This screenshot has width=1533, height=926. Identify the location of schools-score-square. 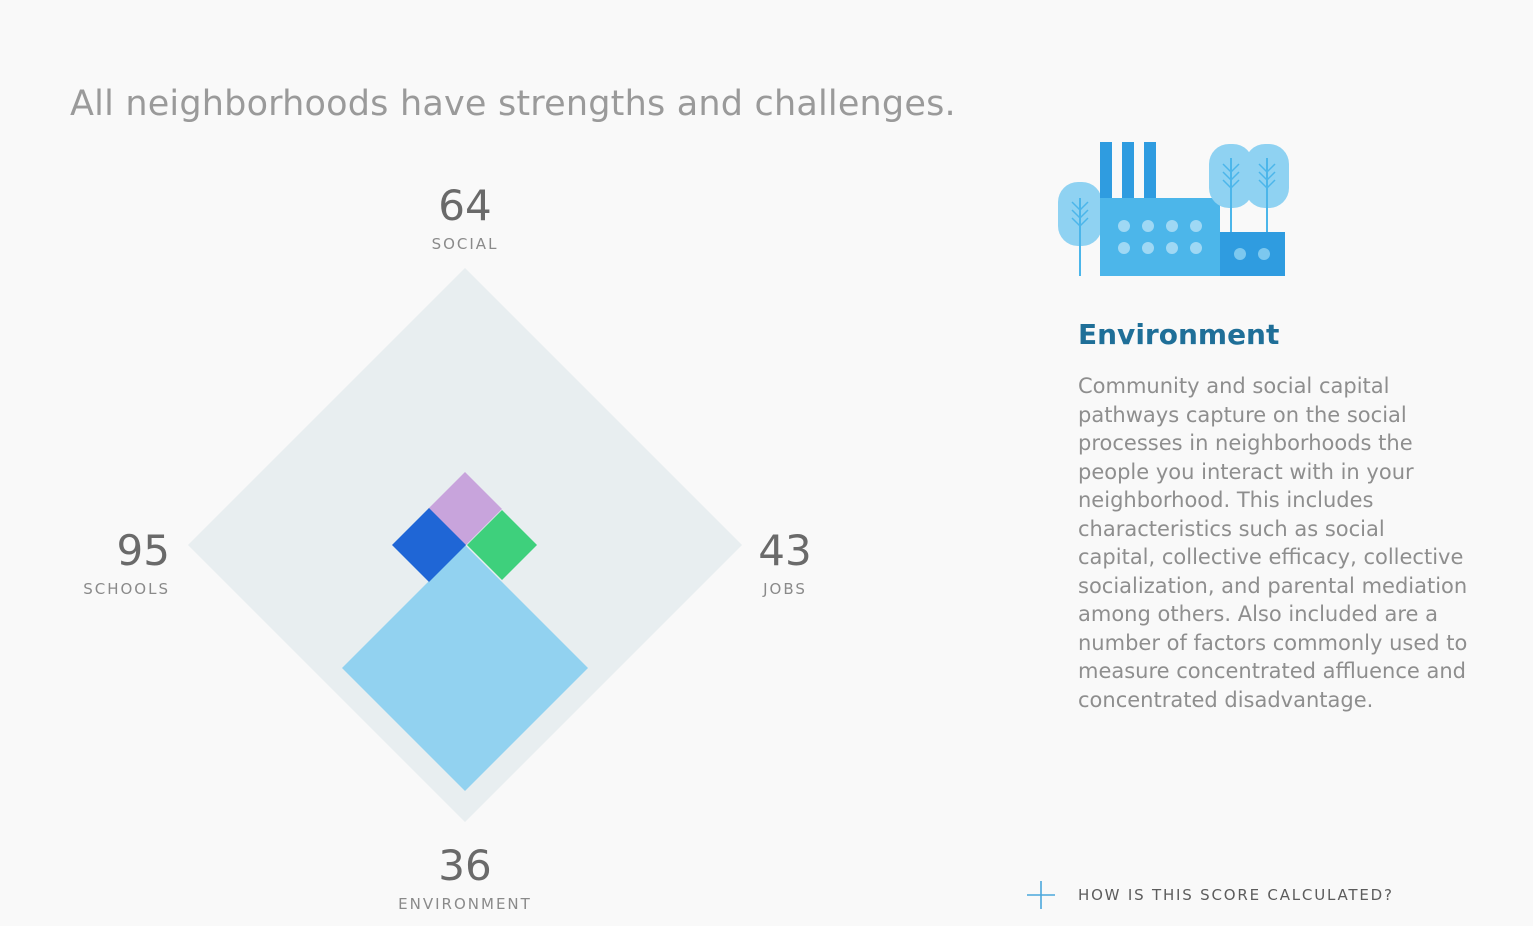
(429, 545).